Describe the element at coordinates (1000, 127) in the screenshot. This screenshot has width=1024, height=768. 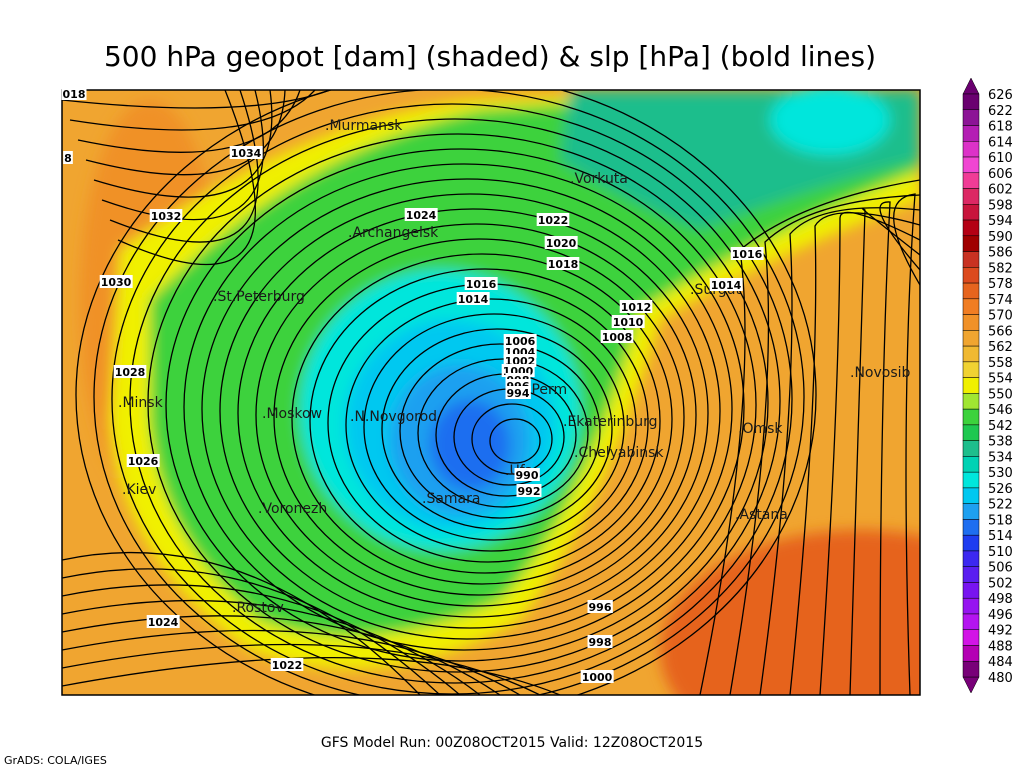
I see `colorbar-label: 618` at that location.